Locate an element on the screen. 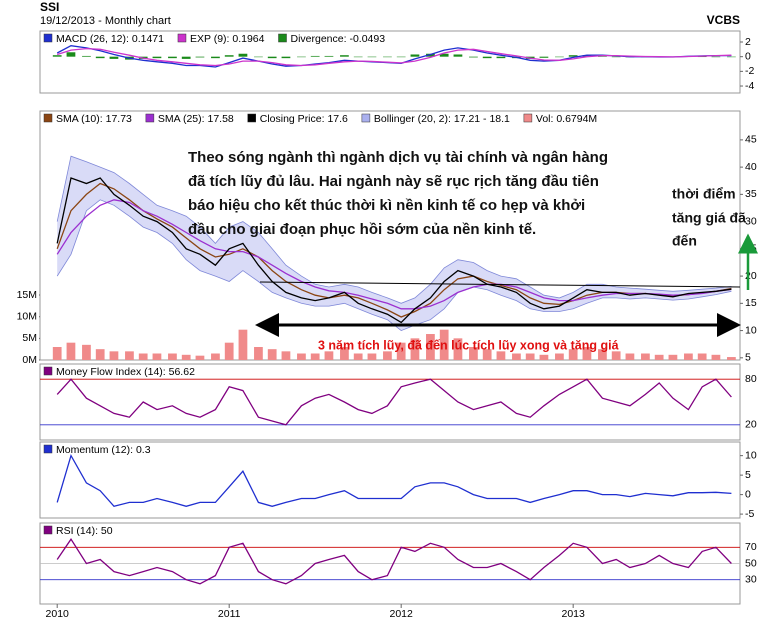  x-tick-label: 2013 is located at coordinates (573, 614).